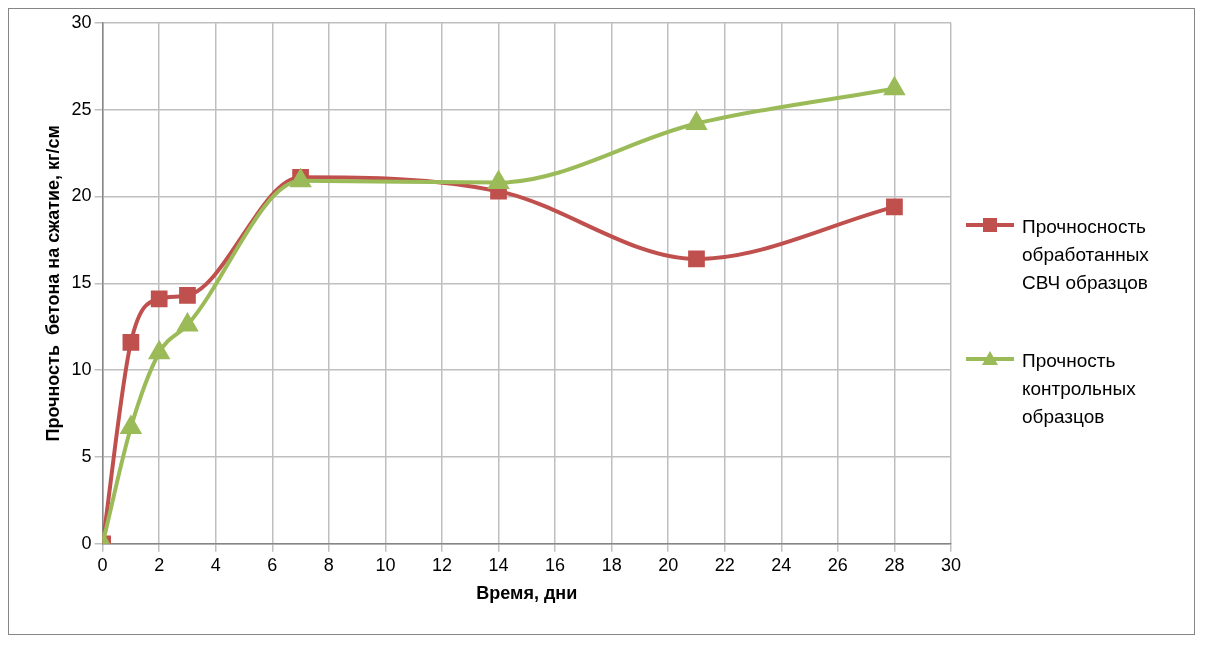 This screenshot has height=648, width=1208. What do you see at coordinates (894, 564) in the screenshot?
I see `x-tick-label: 28` at bounding box center [894, 564].